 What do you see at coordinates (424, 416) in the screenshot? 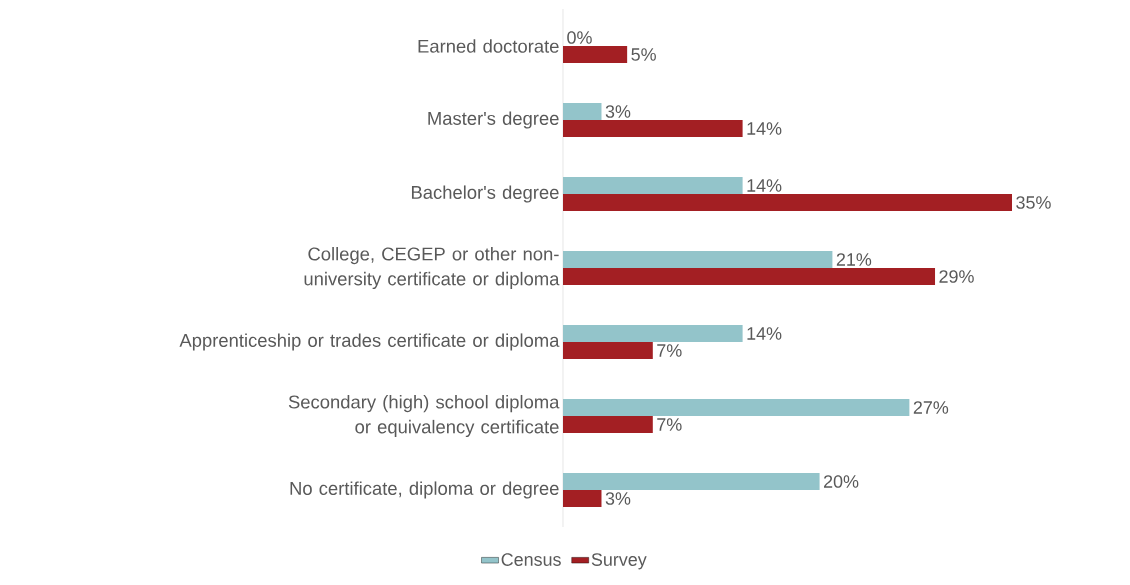
I see `y-tick-label: Secondary (high) school diploma or equivalency certificate` at bounding box center [424, 416].